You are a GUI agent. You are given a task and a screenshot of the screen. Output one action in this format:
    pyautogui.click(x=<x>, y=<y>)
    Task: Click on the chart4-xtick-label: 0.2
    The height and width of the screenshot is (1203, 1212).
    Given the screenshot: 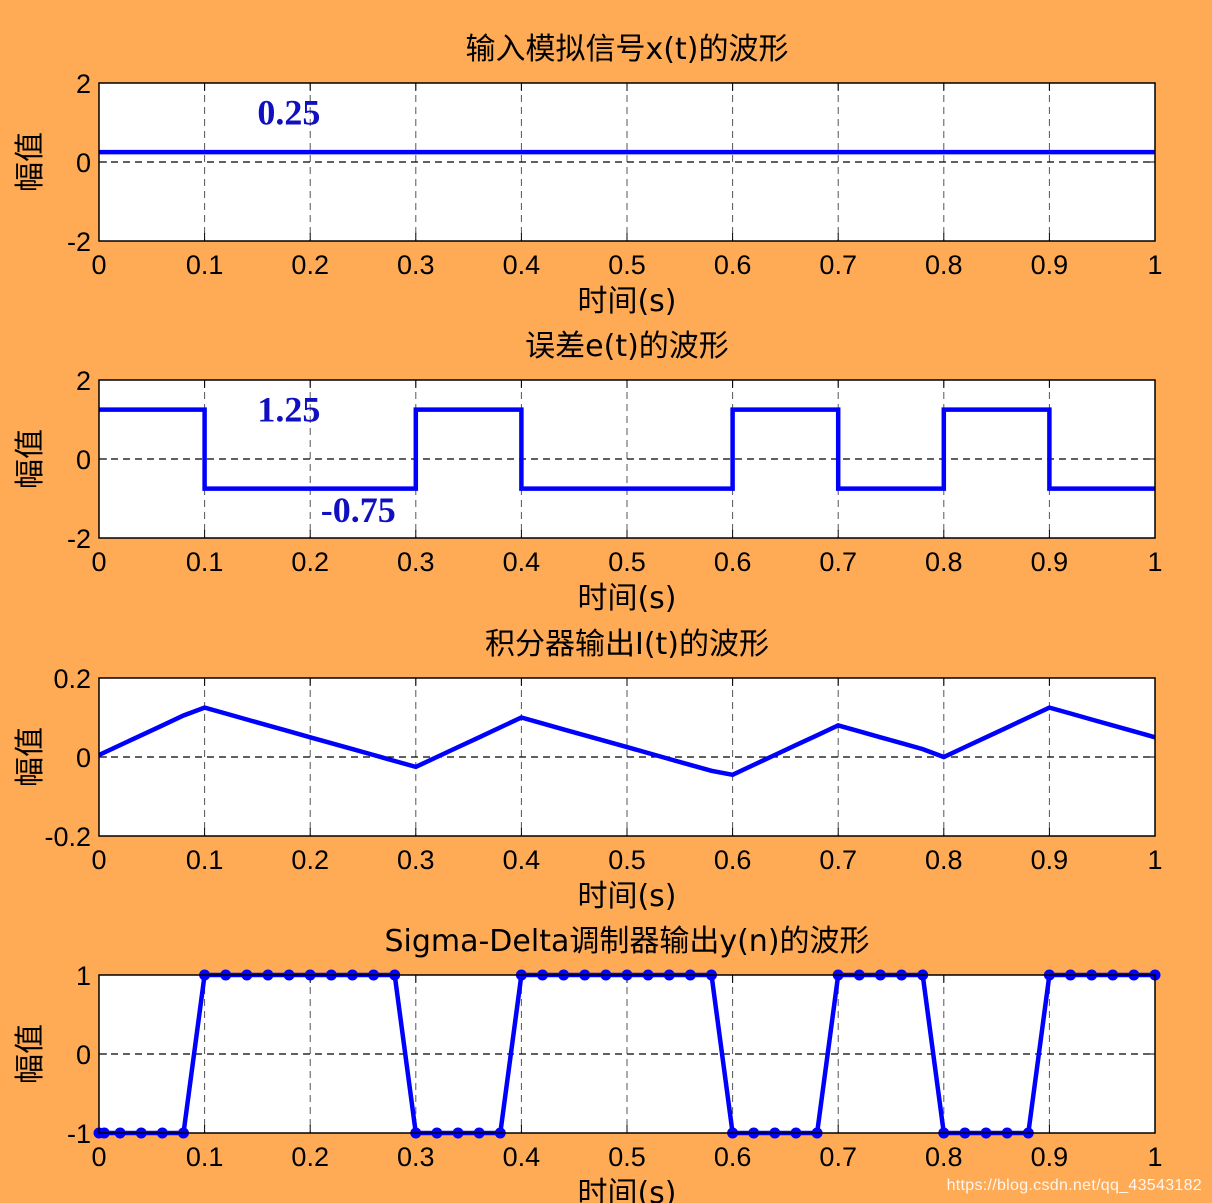 What is the action you would take?
    pyautogui.click(x=310, y=1157)
    